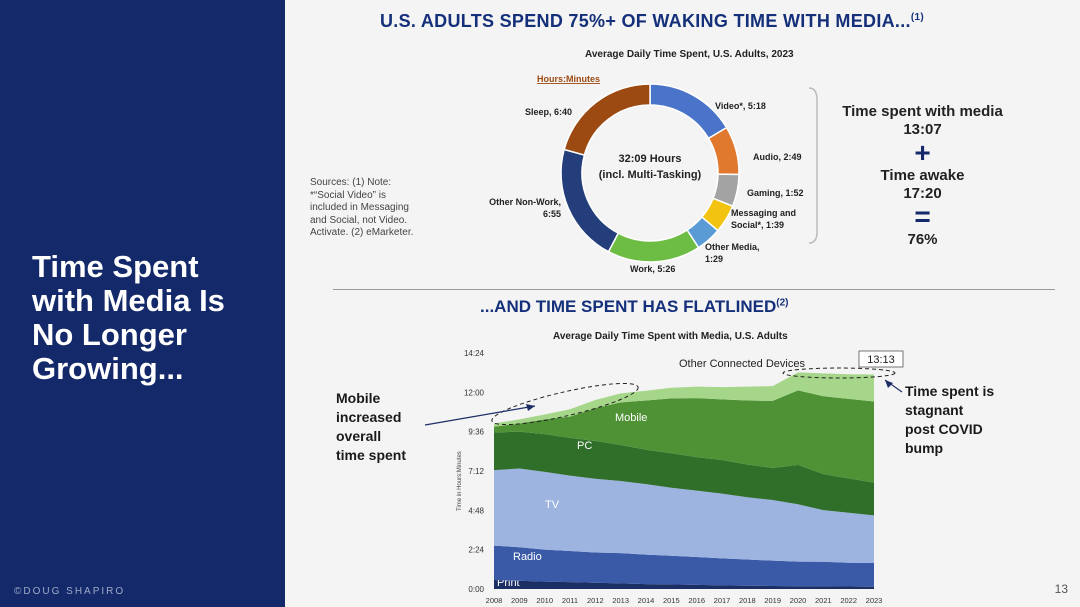 Image resolution: width=1080 pixels, height=607 pixels. I want to click on section-divider, so click(694, 289).